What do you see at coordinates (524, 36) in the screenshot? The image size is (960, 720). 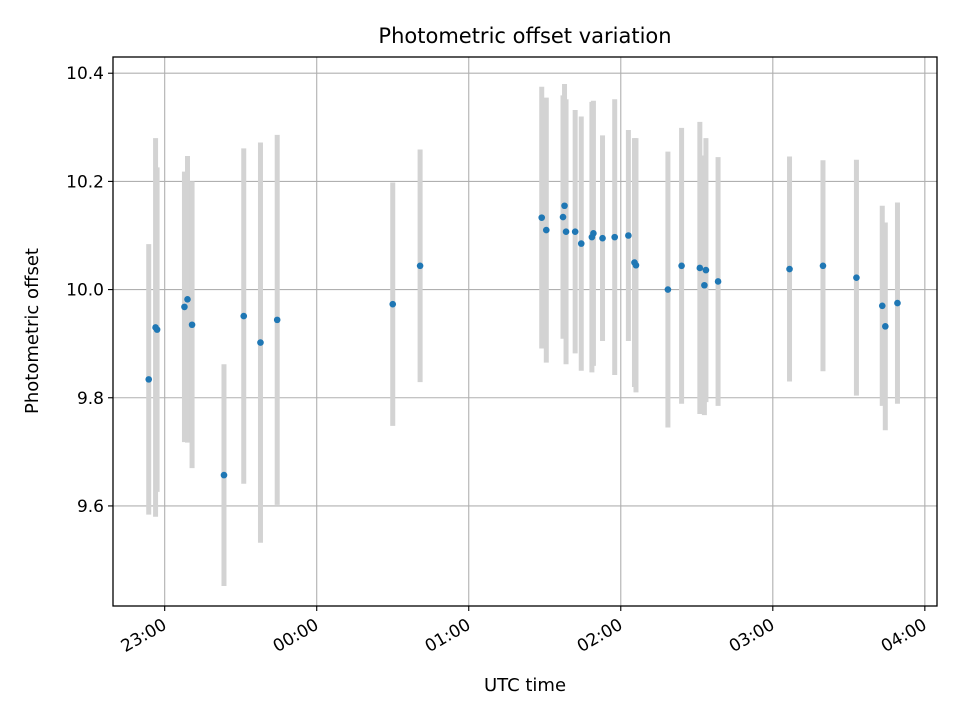 I see `chart-title: Photometric offset variation` at bounding box center [524, 36].